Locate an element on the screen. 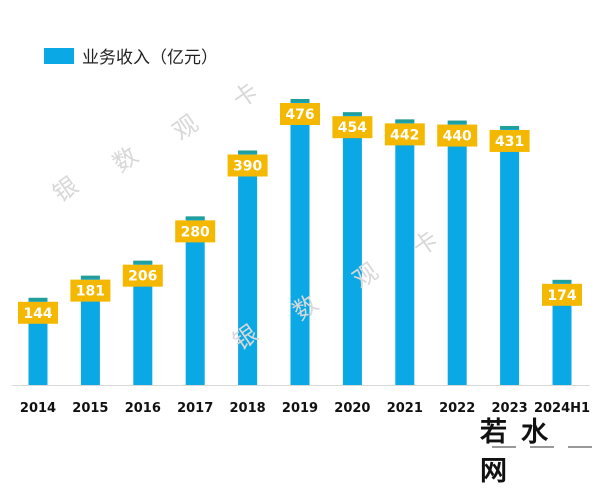 The image size is (600, 488). legend-swatch is located at coordinates (59, 55).